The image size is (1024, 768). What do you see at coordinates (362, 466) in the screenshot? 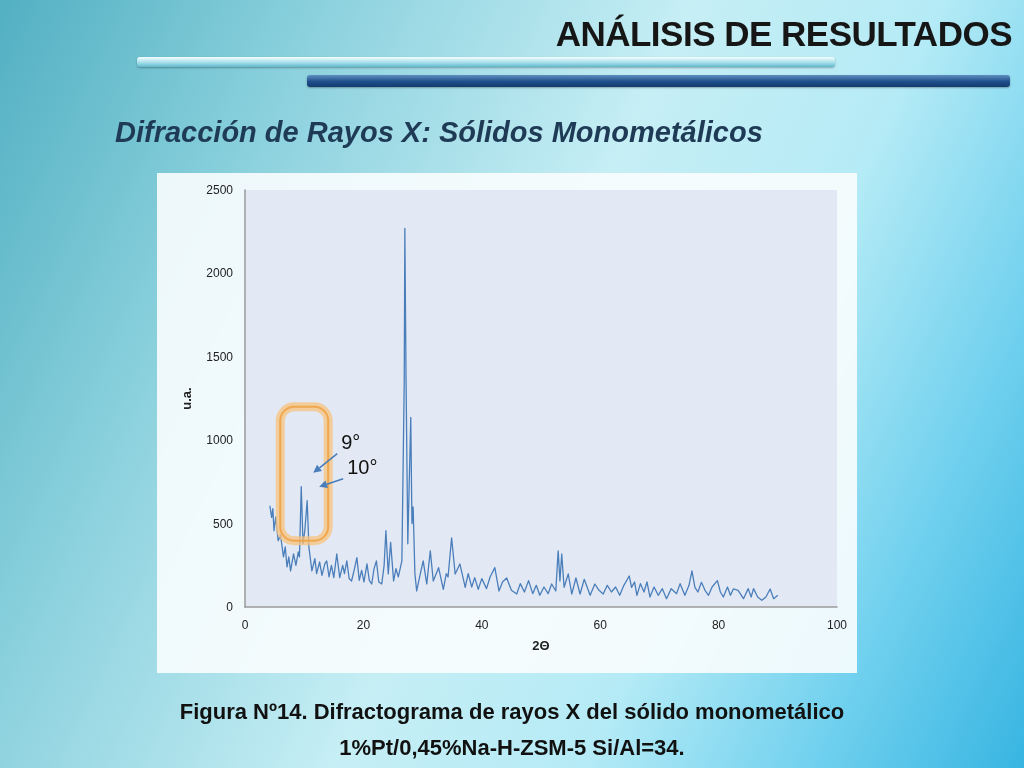
I see `annotation: 10°` at bounding box center [362, 466].